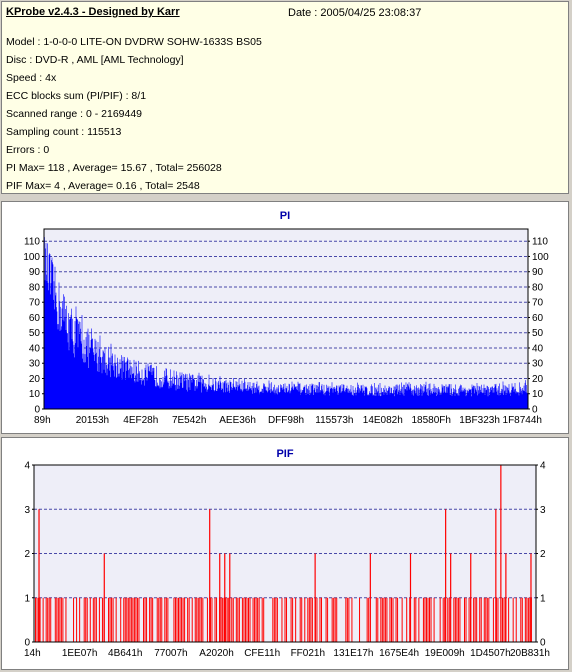  Describe the element at coordinates (543, 554) in the screenshot. I see `pif-y-tick-right: 2` at that location.